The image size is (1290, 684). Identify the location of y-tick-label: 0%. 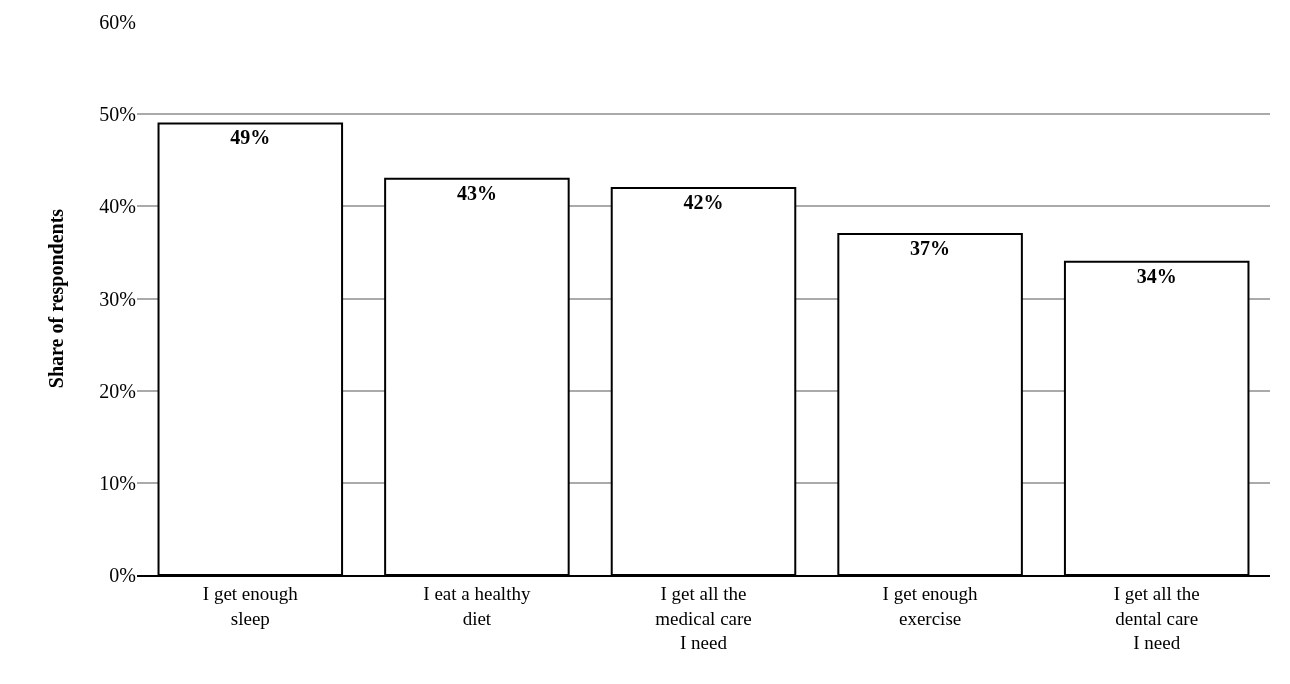
(122, 575).